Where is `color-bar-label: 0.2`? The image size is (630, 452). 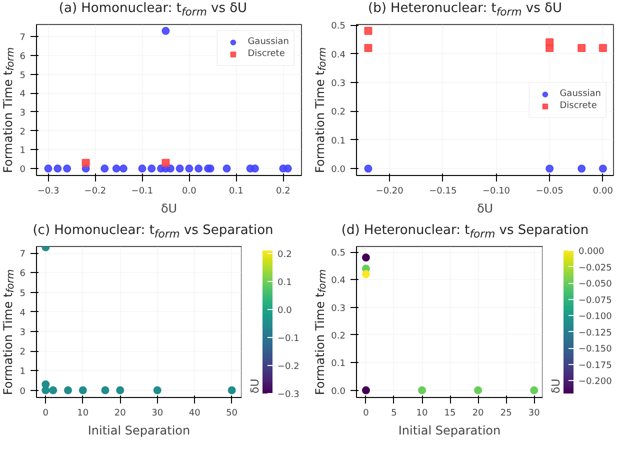
color-bar-label: 0.2 is located at coordinates (285, 255).